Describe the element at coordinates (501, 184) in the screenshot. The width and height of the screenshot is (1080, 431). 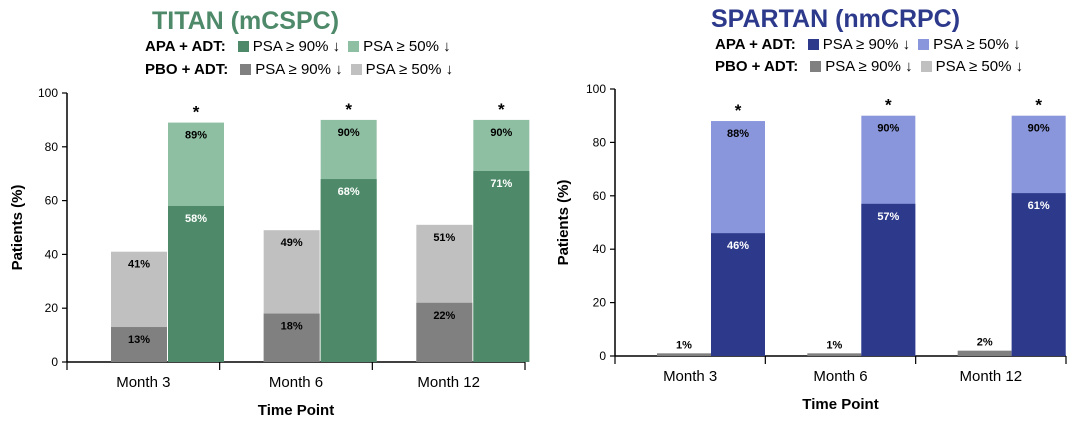
I see `data-label: 71%` at that location.